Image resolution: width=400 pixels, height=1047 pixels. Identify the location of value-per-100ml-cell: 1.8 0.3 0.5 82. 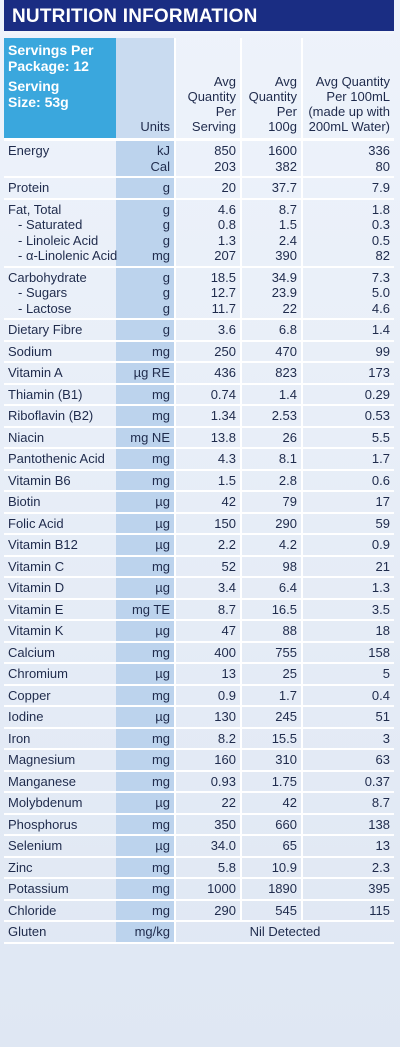
(347, 233).